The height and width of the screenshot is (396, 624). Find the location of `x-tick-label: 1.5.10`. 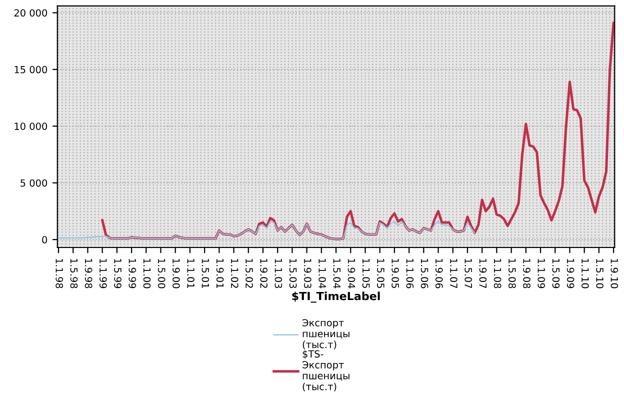

x-tick-label: 1.5.10 is located at coordinates (600, 273).